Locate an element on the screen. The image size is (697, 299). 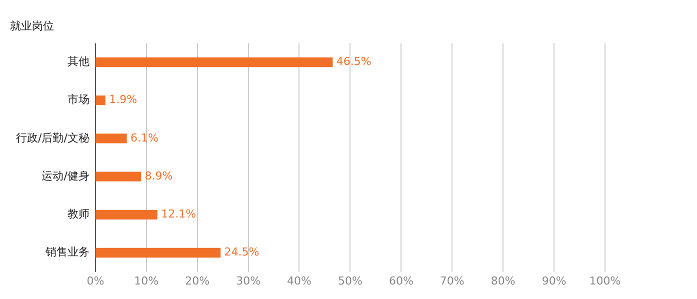
x-tick-label: 80% is located at coordinates (503, 281).